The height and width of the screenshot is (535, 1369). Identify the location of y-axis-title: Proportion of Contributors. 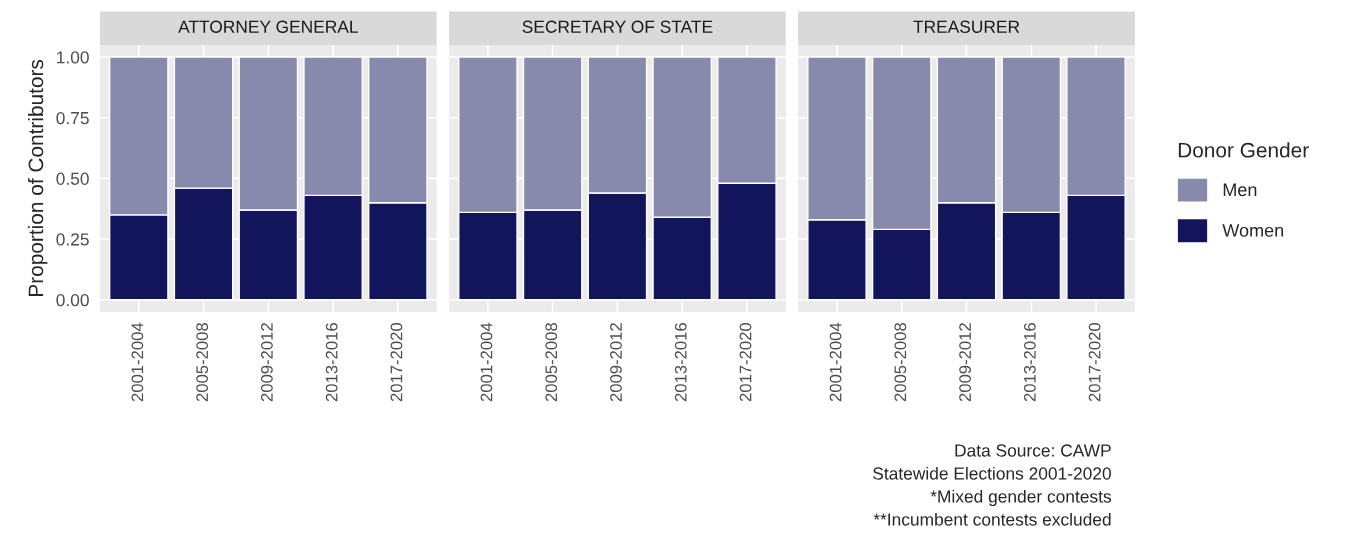
(37, 177).